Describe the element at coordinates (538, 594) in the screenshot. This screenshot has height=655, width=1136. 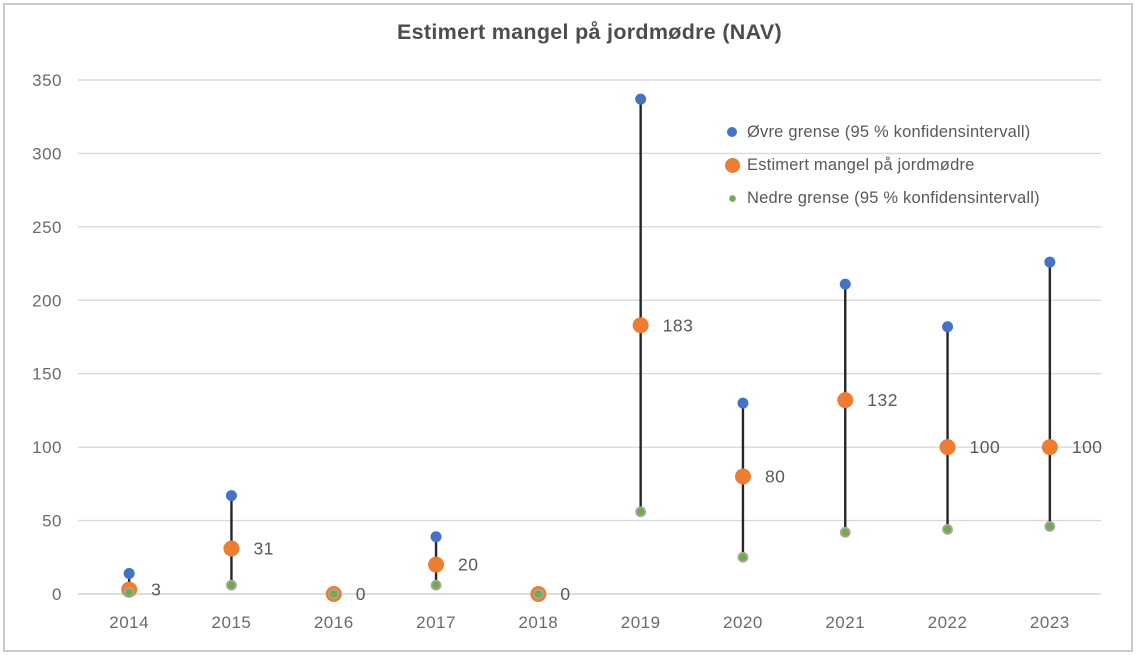
I see `point-lower-2018` at that location.